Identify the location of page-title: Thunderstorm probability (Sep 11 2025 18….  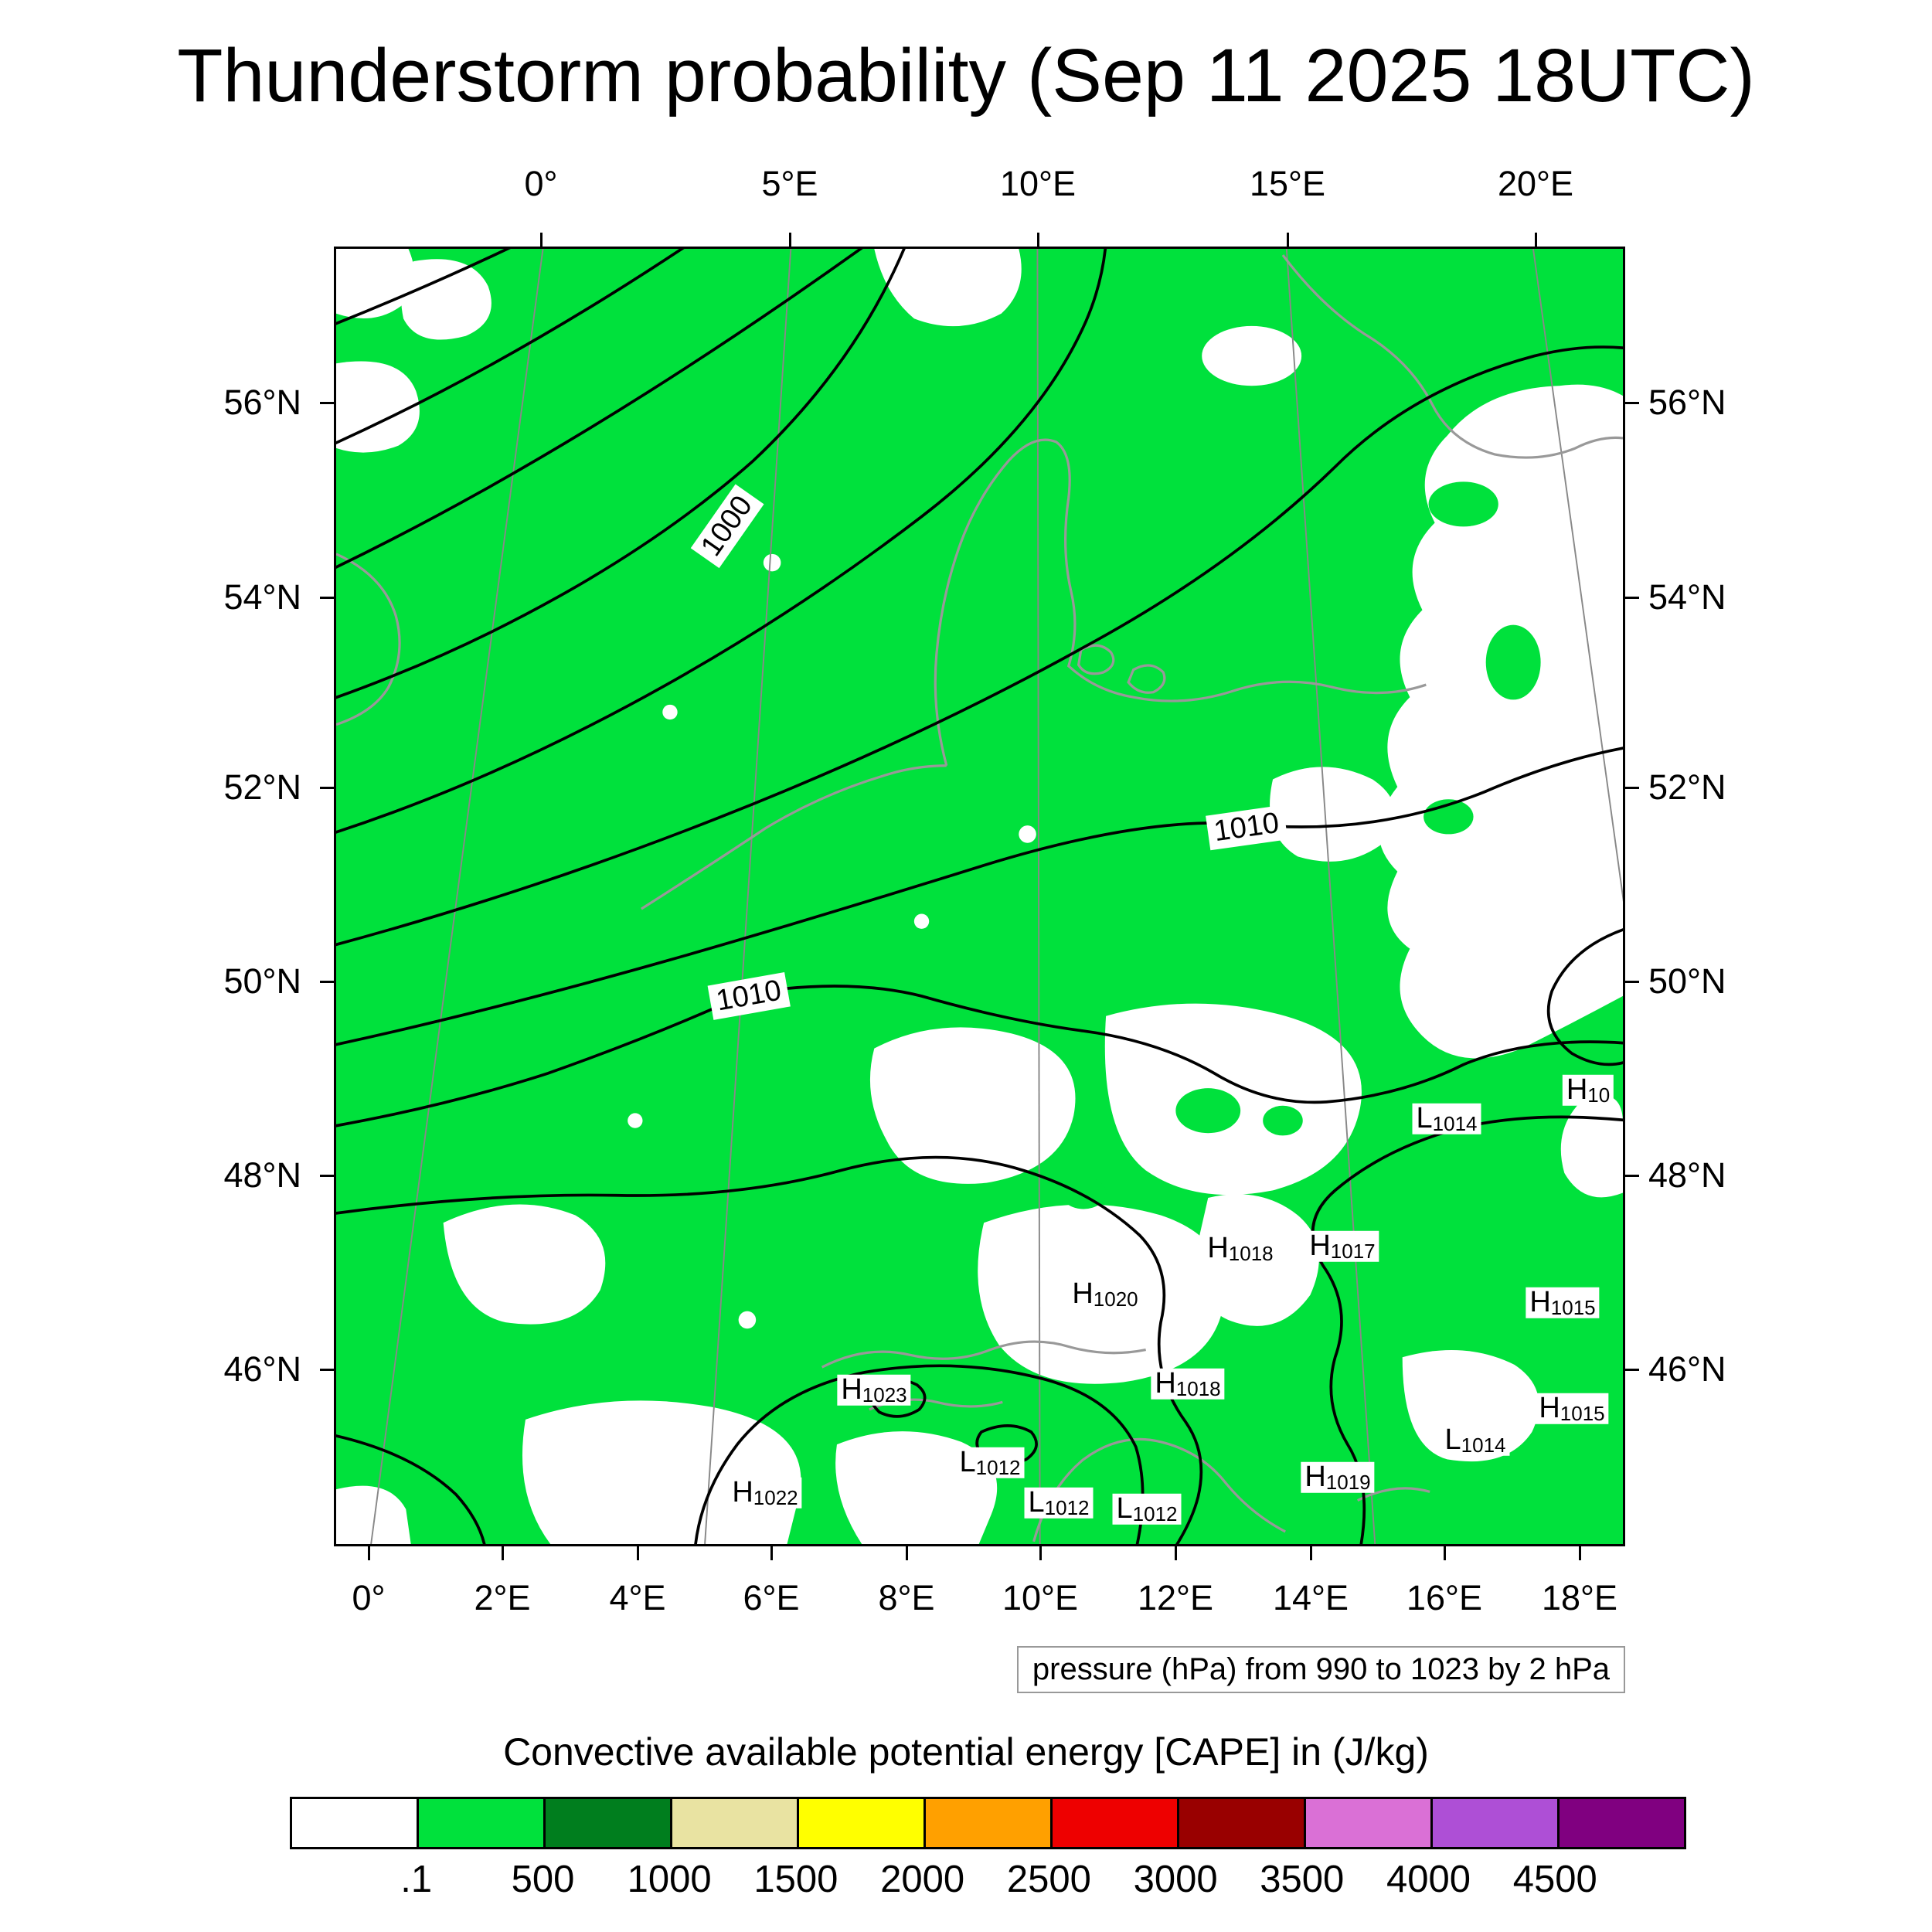
(966, 75).